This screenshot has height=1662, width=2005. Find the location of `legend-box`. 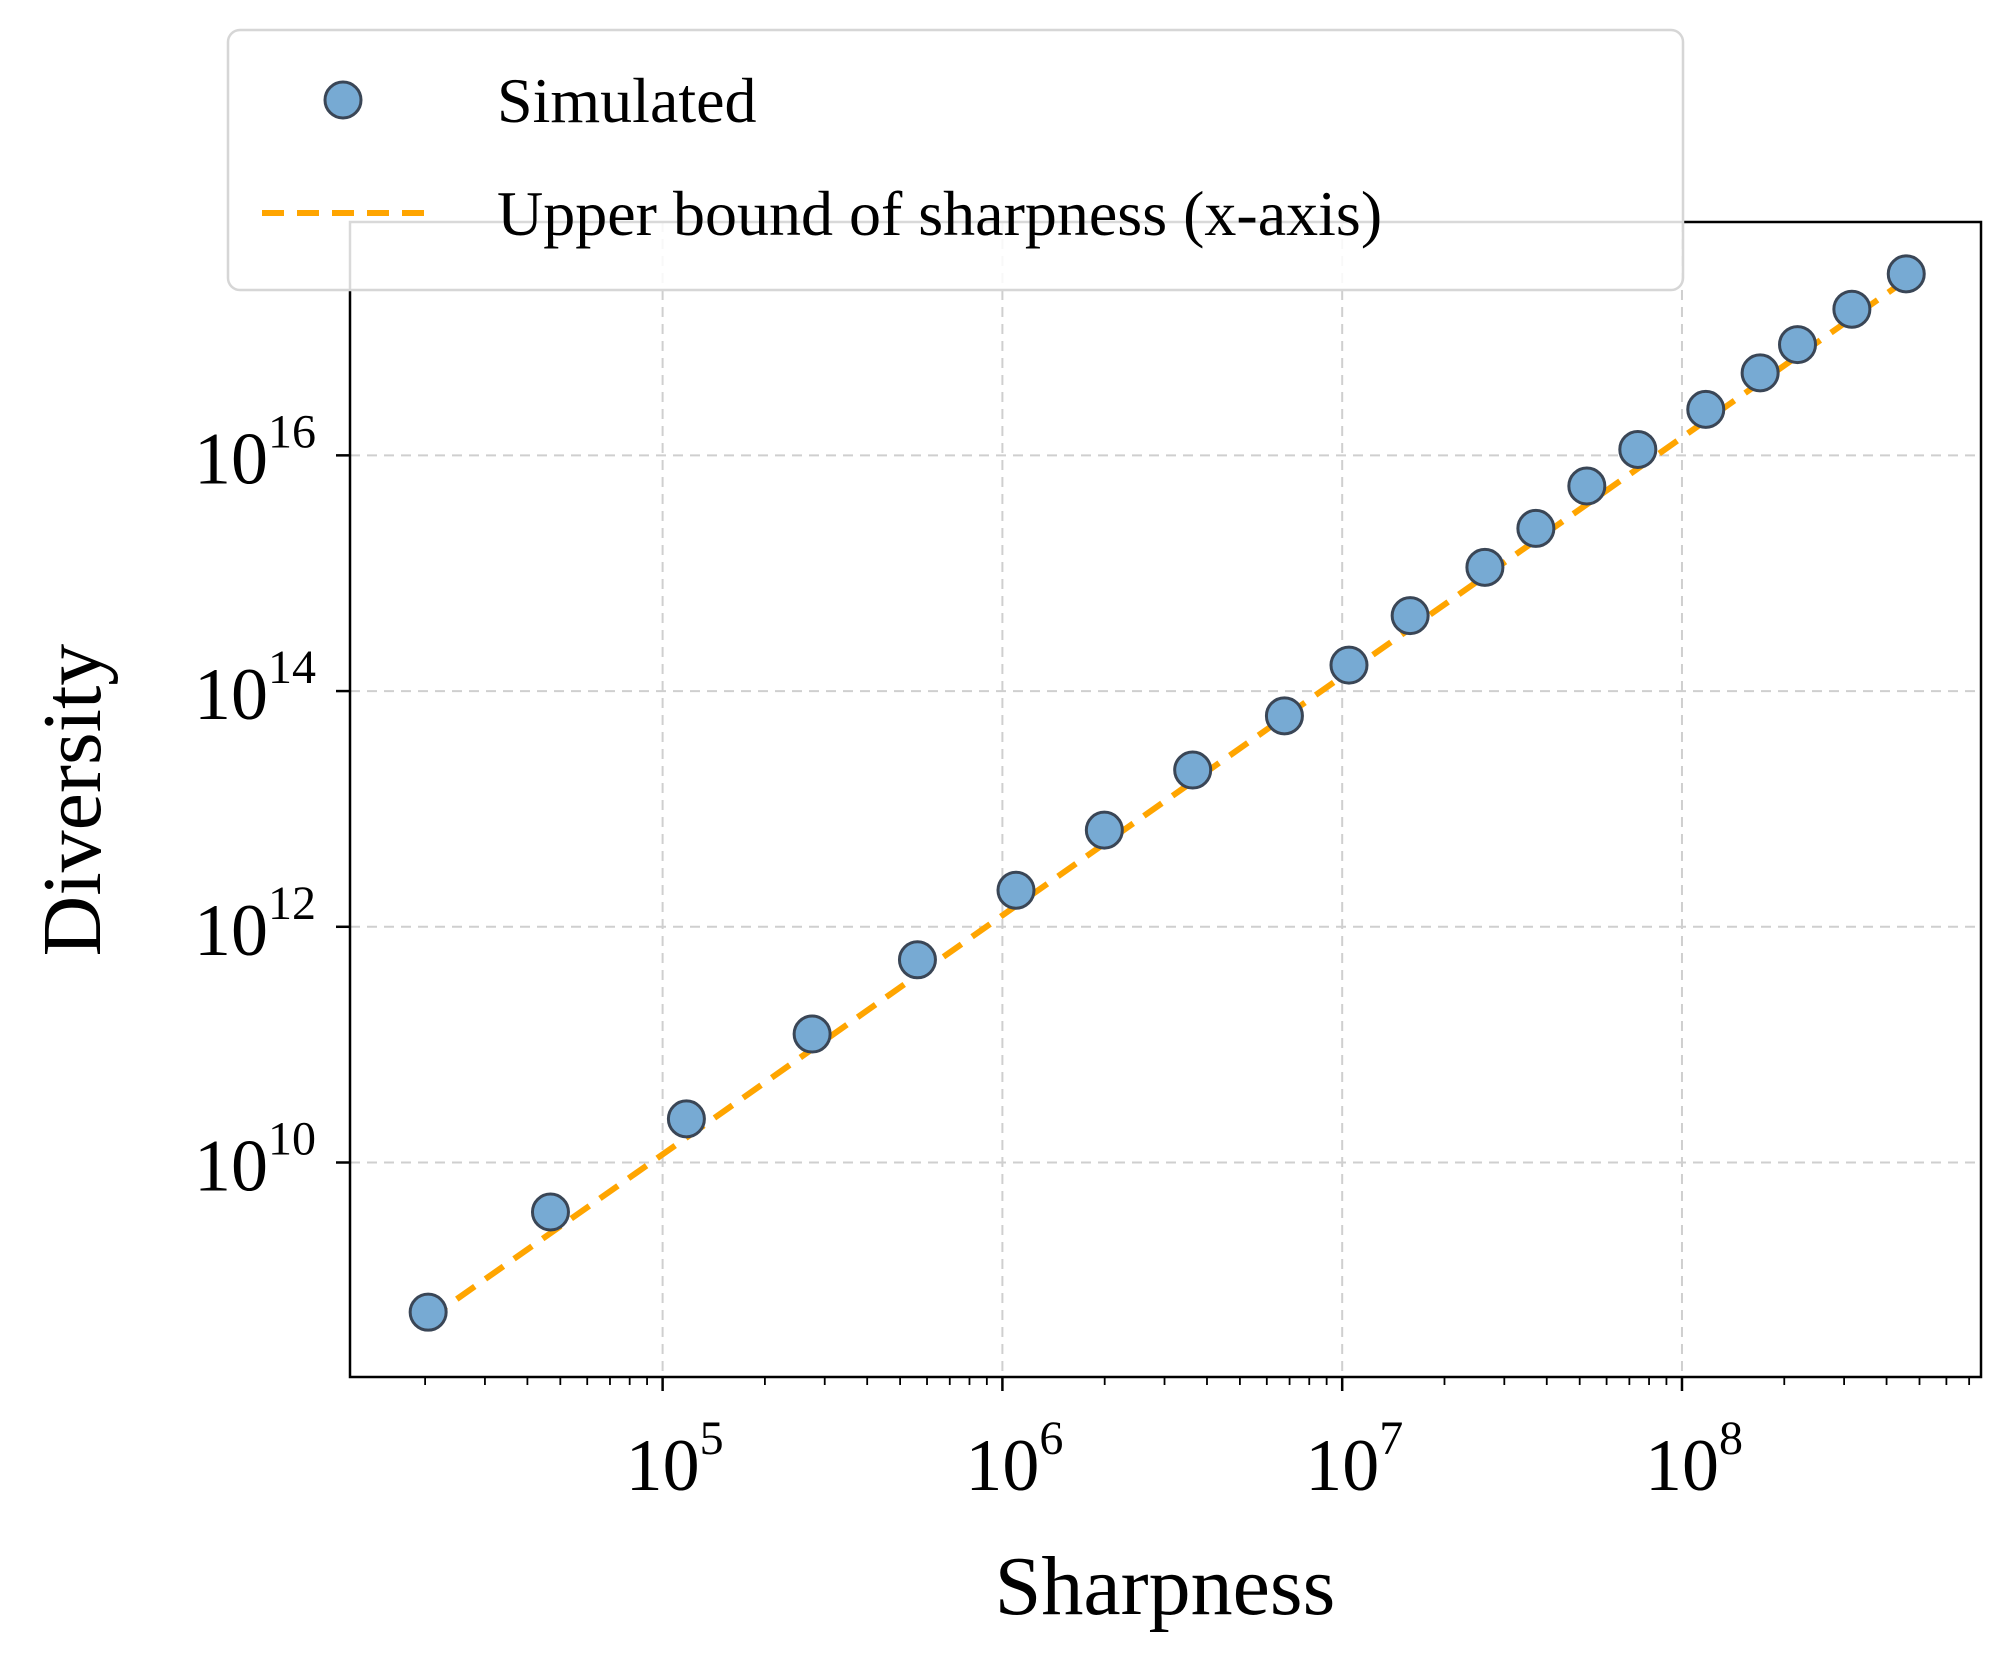

legend-box is located at coordinates (955, 160).